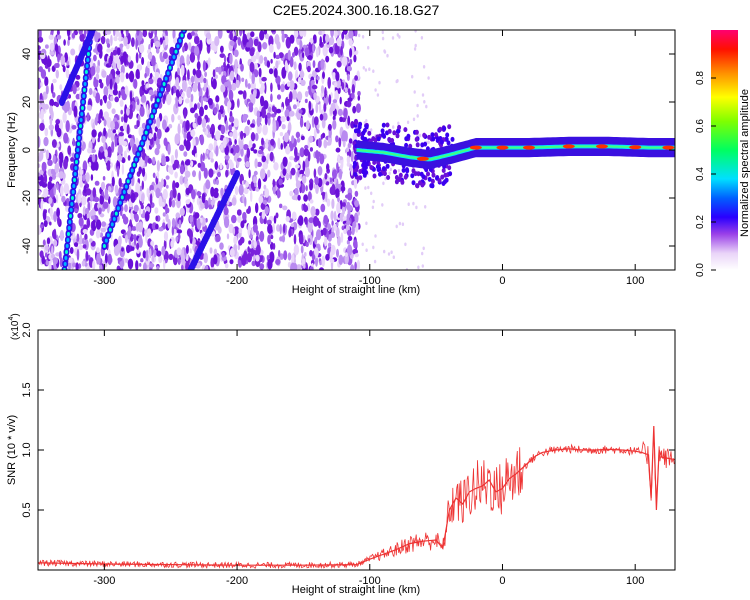  Describe the element at coordinates (502, 147) in the screenshot. I see `heatmap-signal-peak` at that location.